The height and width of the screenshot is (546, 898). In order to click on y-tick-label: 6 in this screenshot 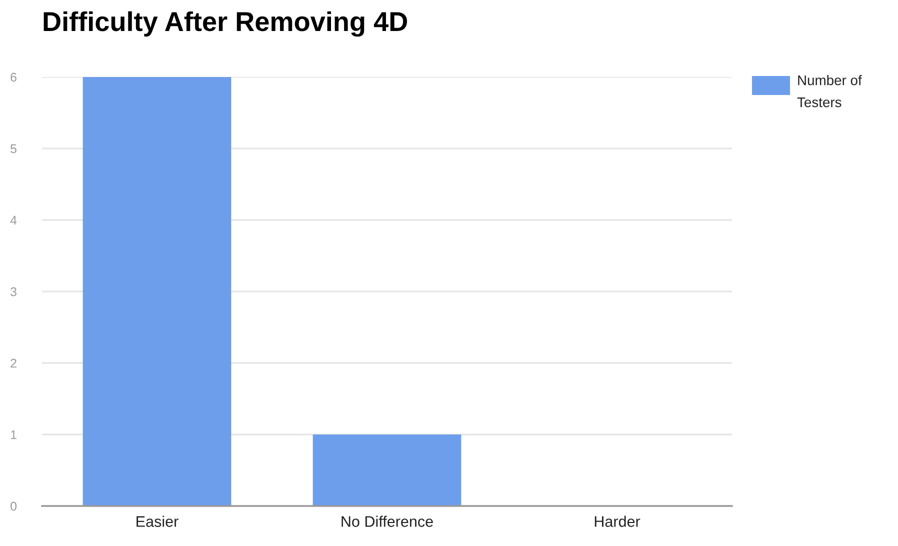, I will do `click(13, 77)`.